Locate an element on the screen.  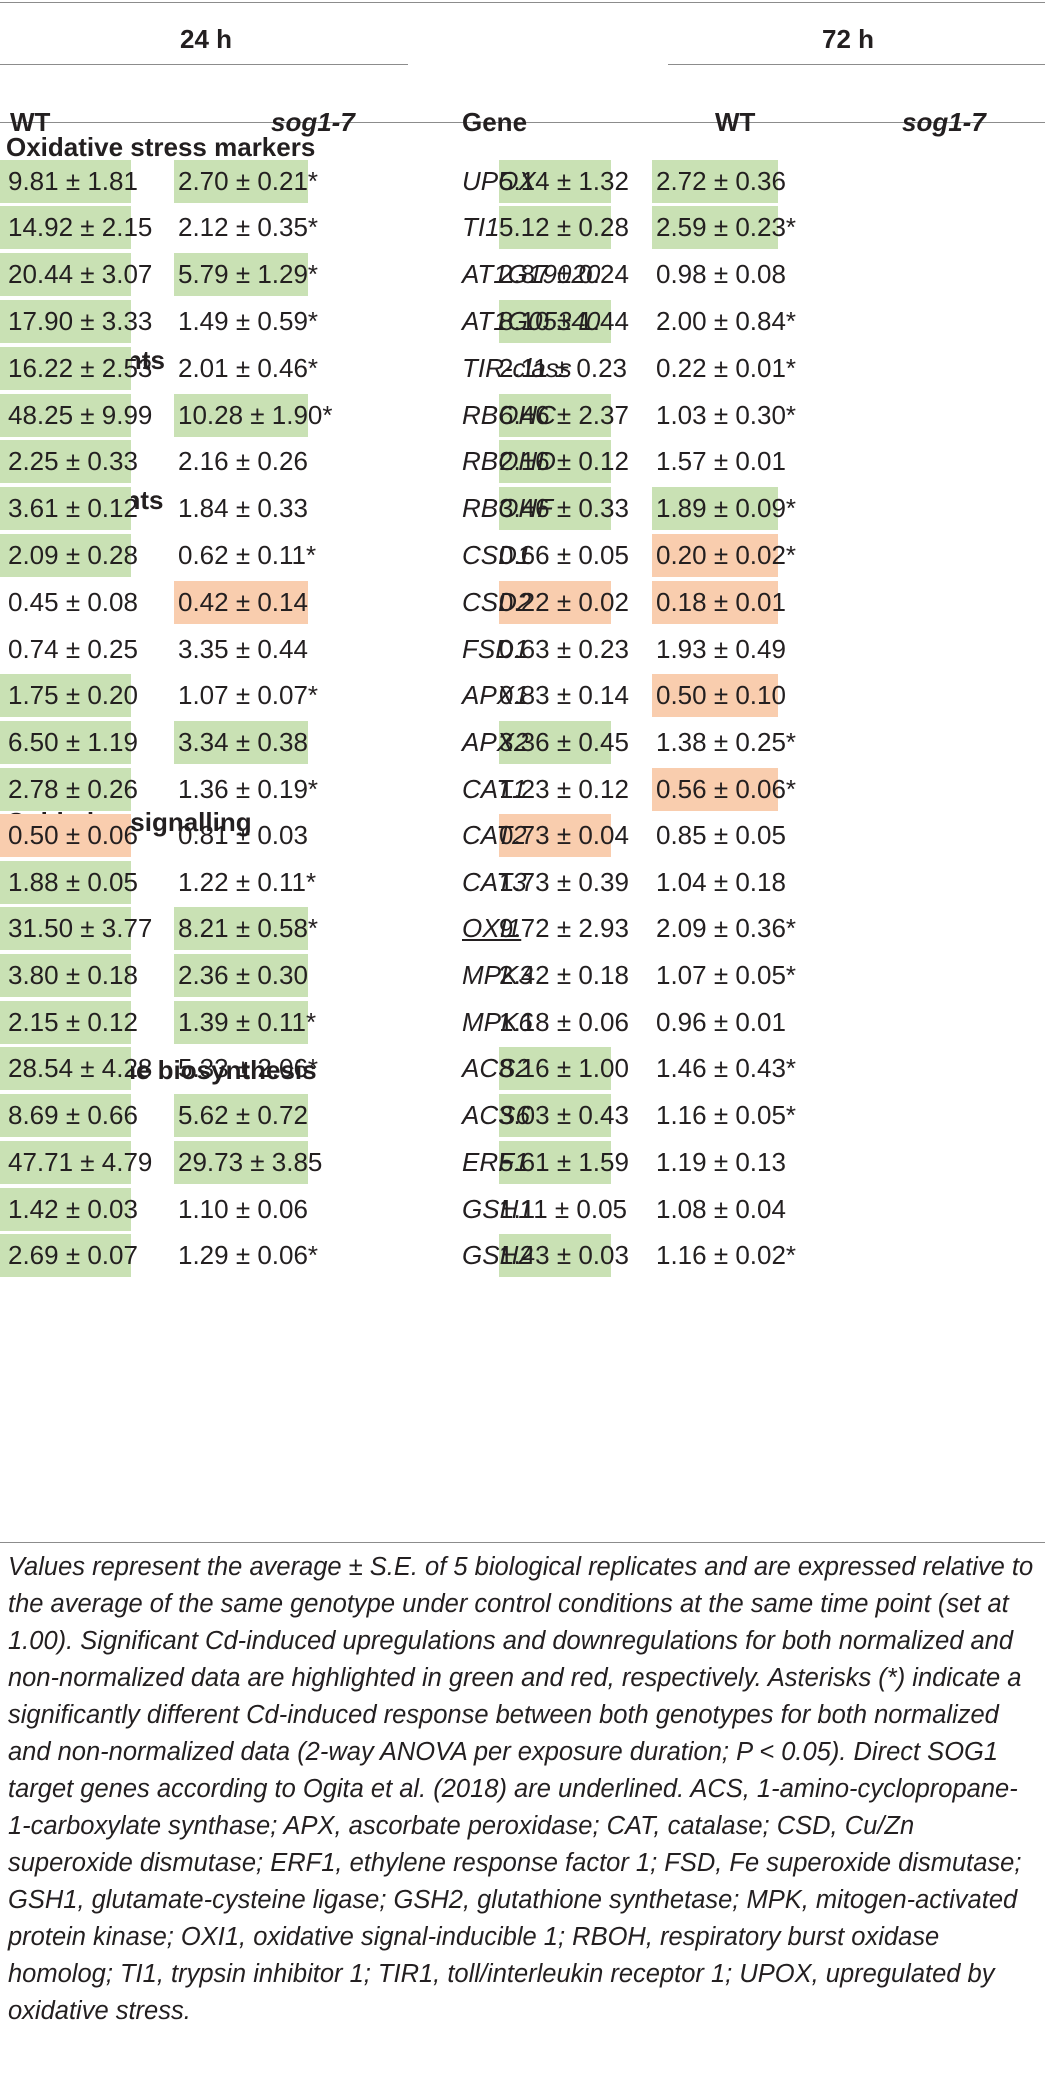
value-cell-sog72: 1.16 ± 0.05* is located at coordinates (726, 1115).